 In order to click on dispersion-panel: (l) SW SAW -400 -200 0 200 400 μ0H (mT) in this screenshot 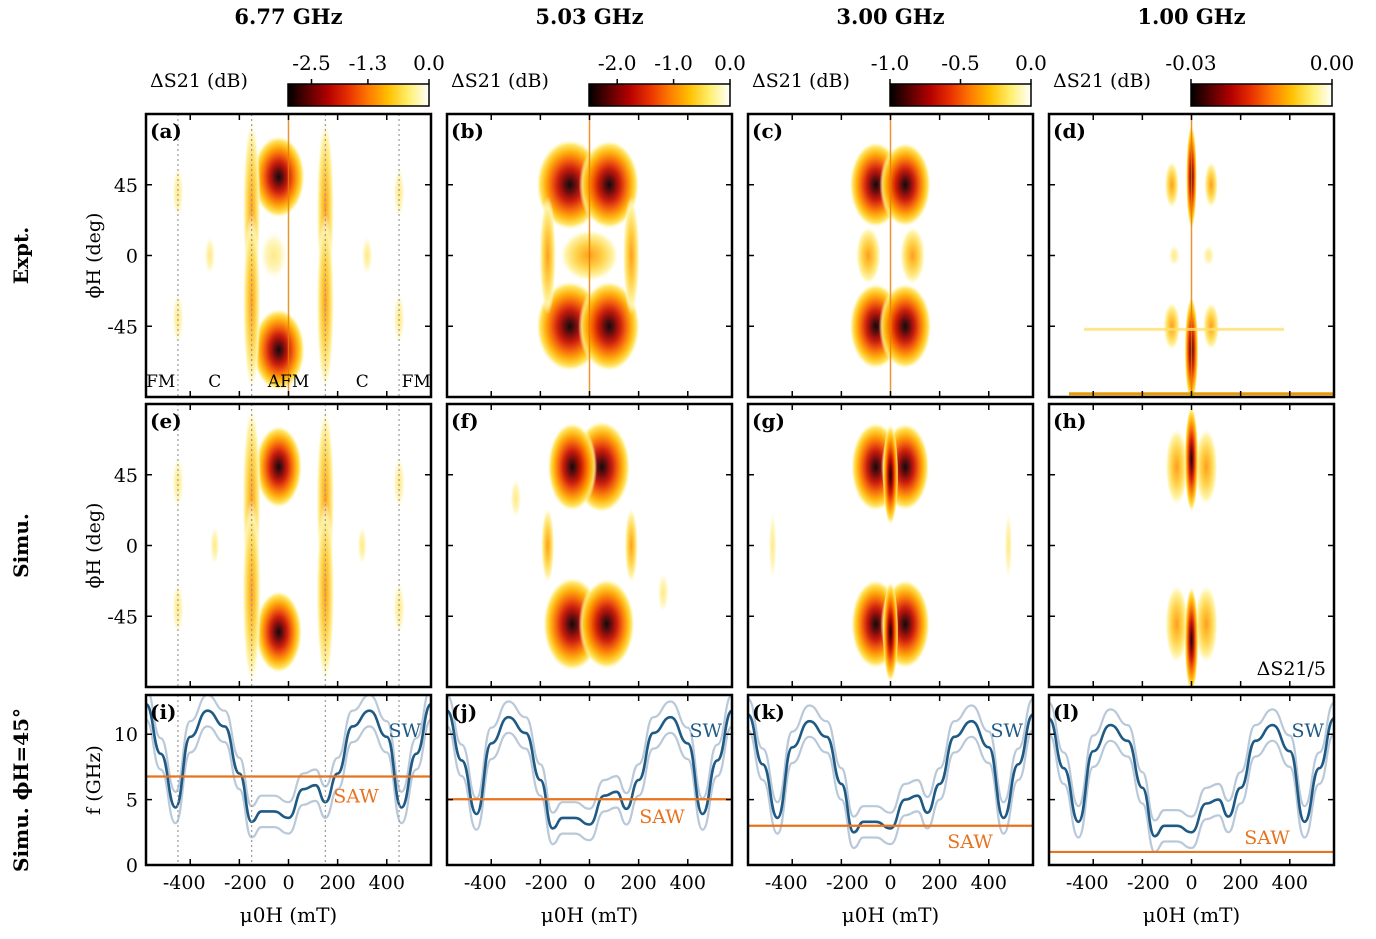, I will do `click(1191, 810)`.